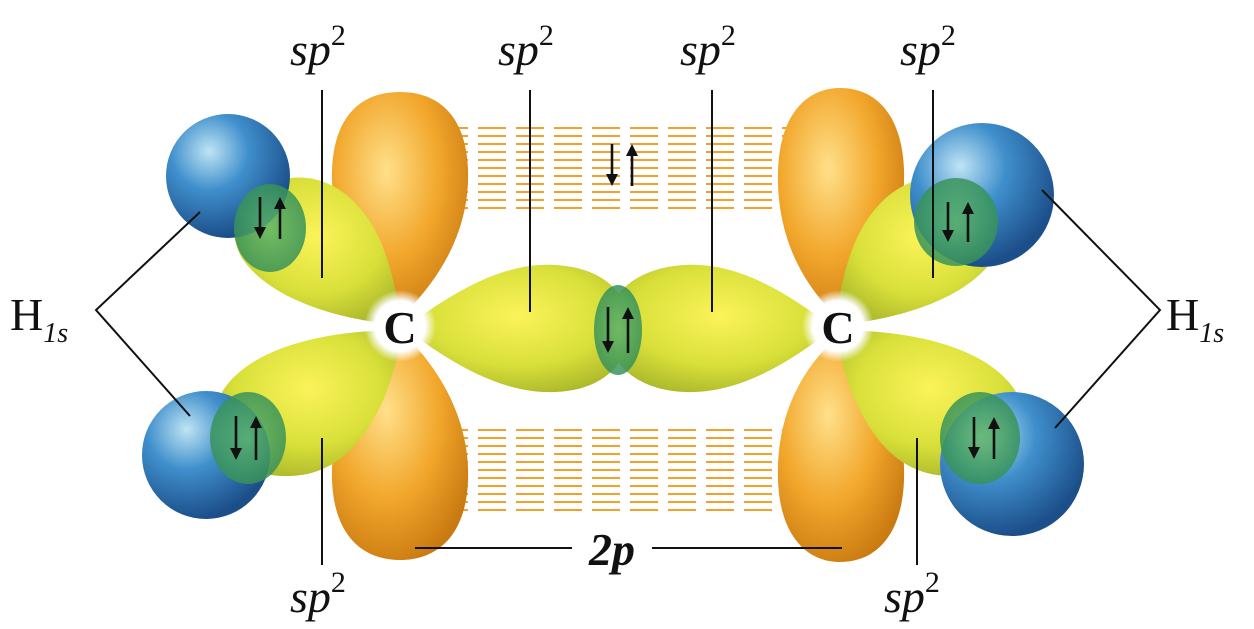 The width and height of the screenshot is (1254, 629). I want to click on left-carbon-glow, so click(400, 326).